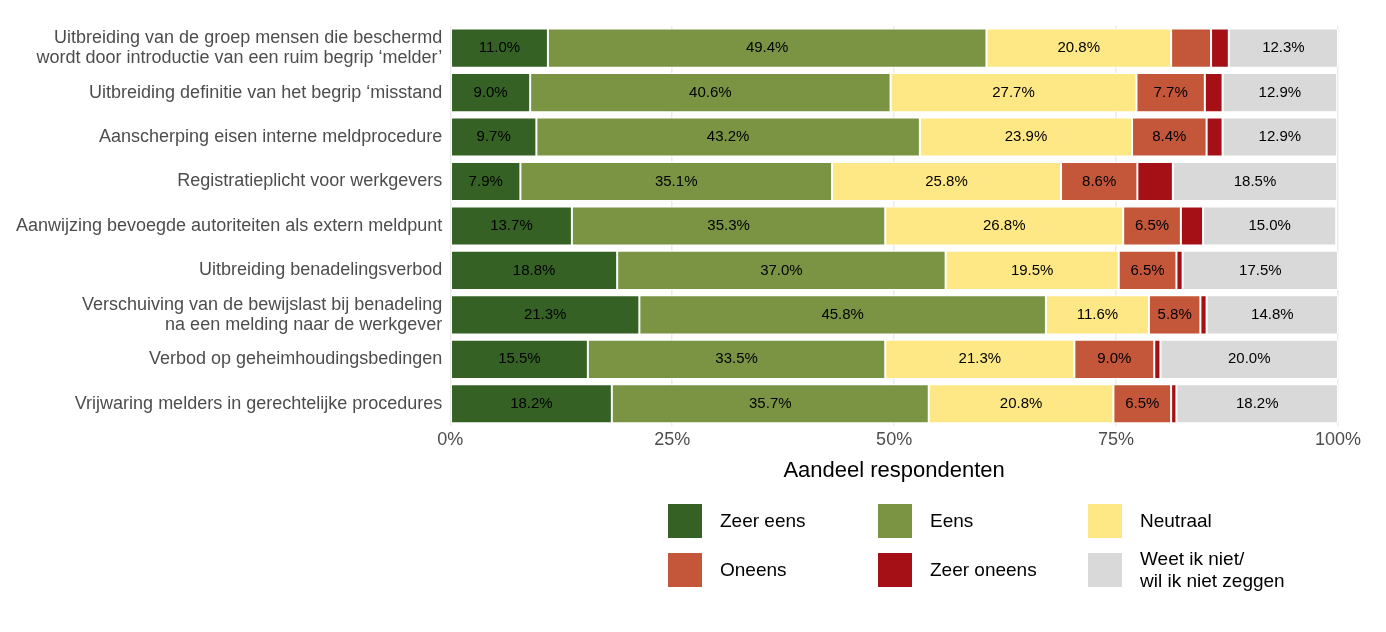  What do you see at coordinates (229, 224) in the screenshot?
I see `y-tick-label: Aanwijzing bevoegde autoriteiten als extern meldpunt` at bounding box center [229, 224].